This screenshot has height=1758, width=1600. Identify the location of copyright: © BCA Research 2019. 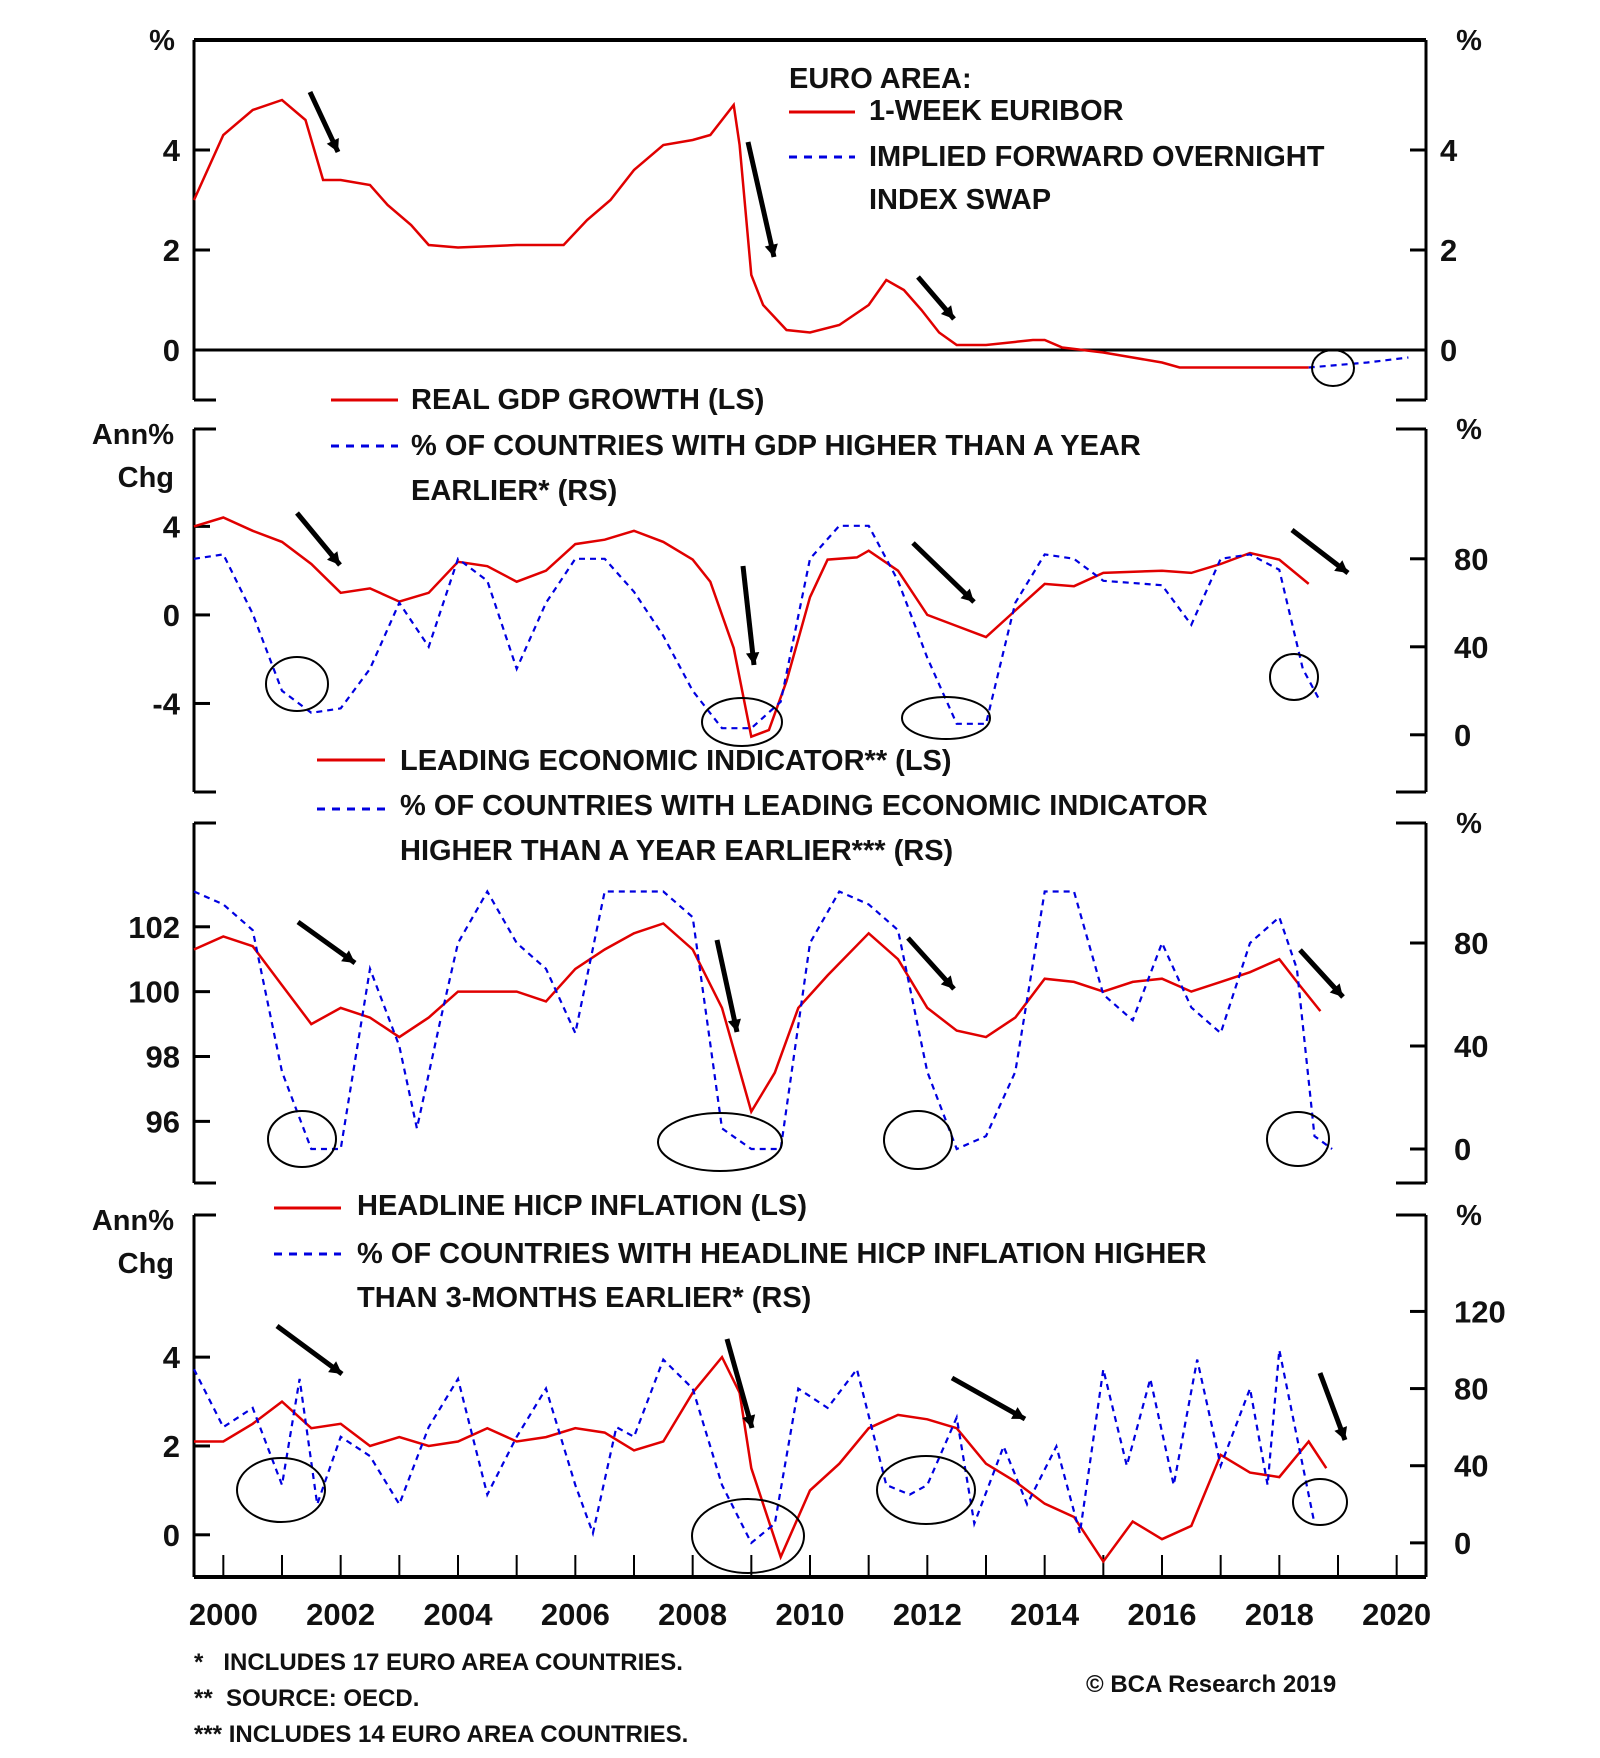
(1211, 1684).